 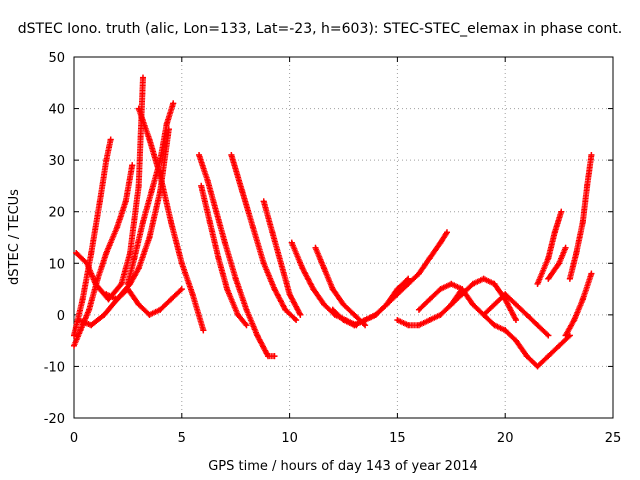 What do you see at coordinates (56, 110) in the screenshot?
I see `y-tick-label: 40` at bounding box center [56, 110].